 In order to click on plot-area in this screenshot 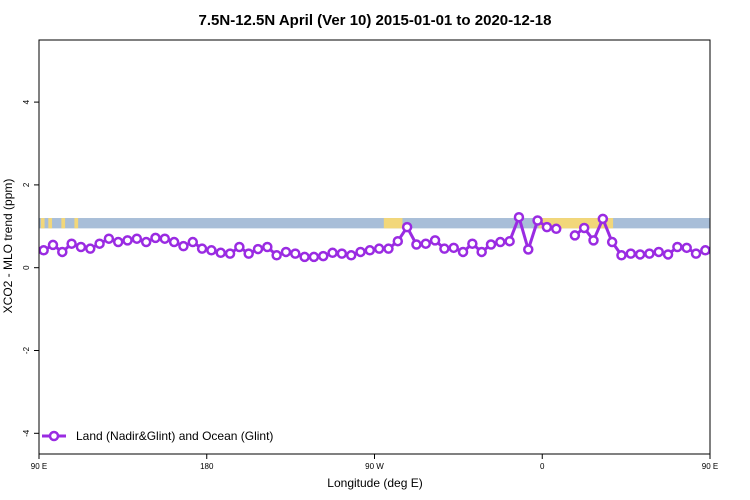, I will do `click(393, 237)`.